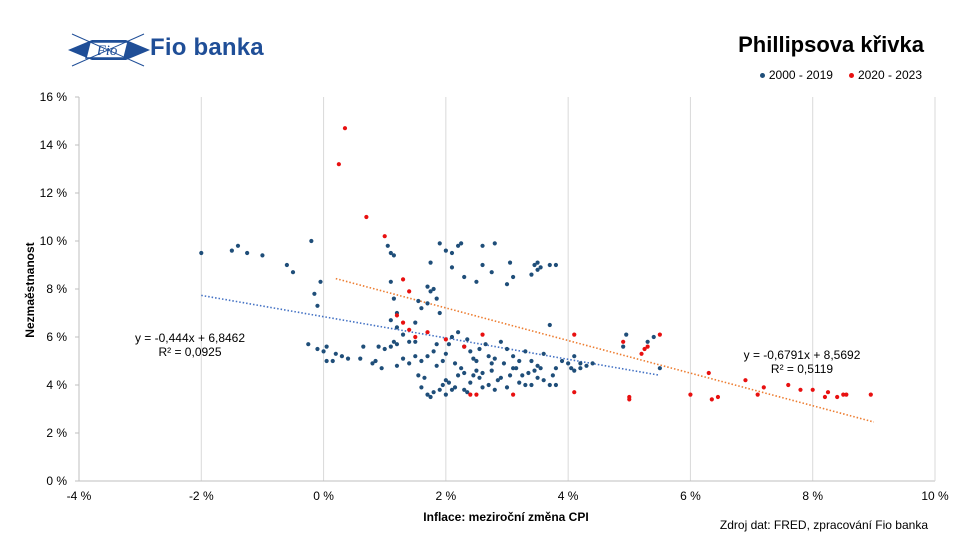  I want to click on y-tick-label: 4 %, so click(56, 385).